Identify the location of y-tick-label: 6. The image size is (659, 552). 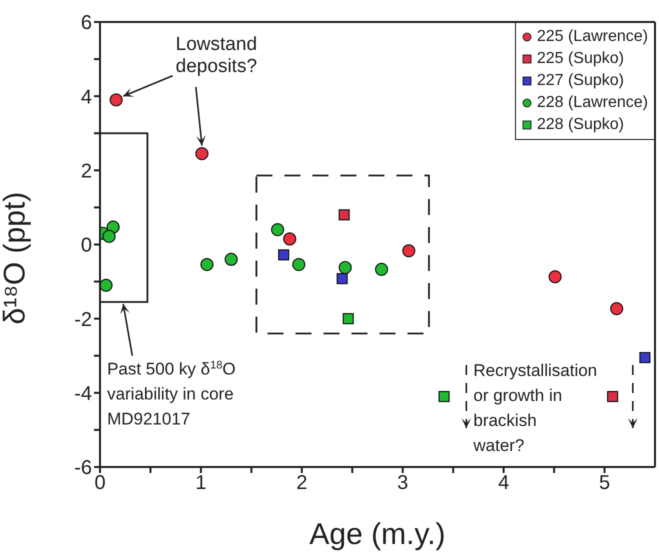
(86, 23).